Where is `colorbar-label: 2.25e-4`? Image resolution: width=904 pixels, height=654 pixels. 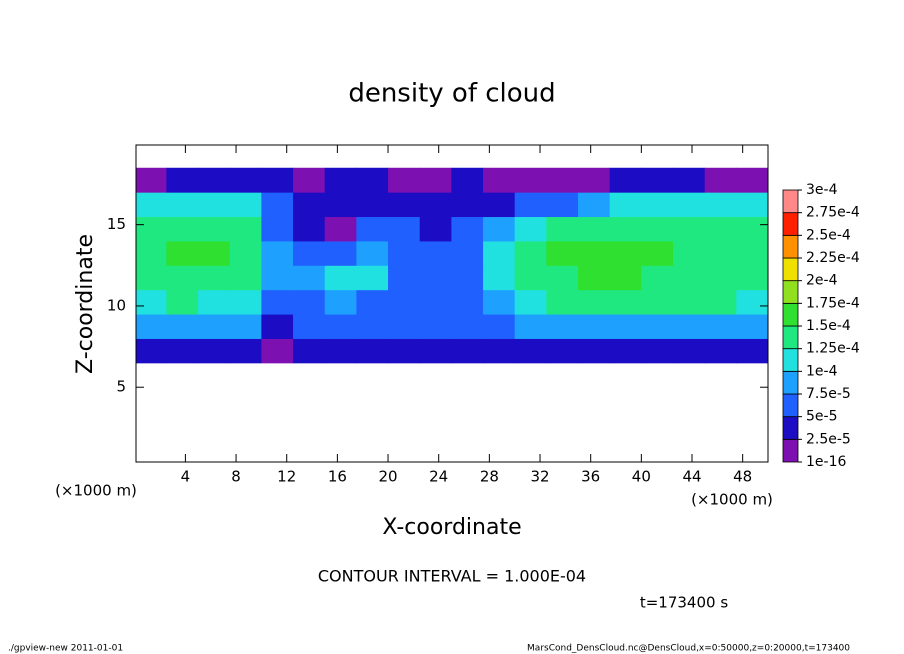
colorbar-label: 2.25e-4 is located at coordinates (833, 258).